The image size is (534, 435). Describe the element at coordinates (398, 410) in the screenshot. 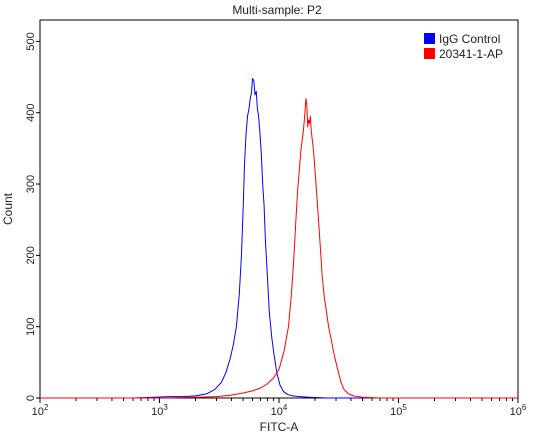

I see `x-tick-label: 10⁵` at that location.